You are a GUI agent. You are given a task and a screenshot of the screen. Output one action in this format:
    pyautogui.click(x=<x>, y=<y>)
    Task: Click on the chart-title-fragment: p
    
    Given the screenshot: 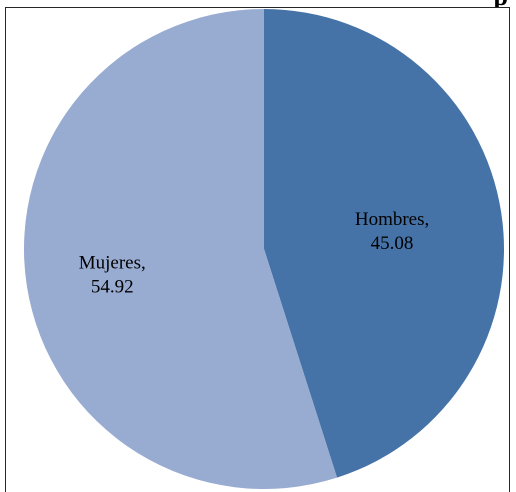 What is the action you would take?
    pyautogui.click(x=501, y=5)
    